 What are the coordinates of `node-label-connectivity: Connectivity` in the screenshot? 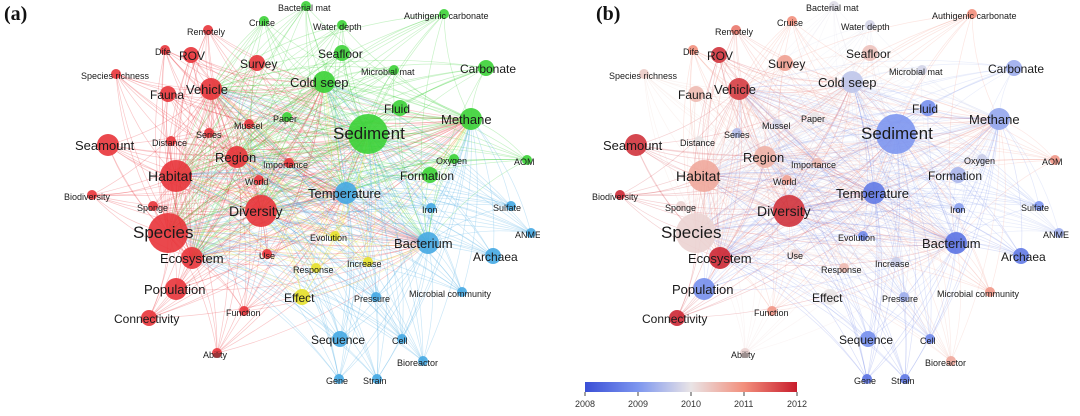 It's located at (674, 319).